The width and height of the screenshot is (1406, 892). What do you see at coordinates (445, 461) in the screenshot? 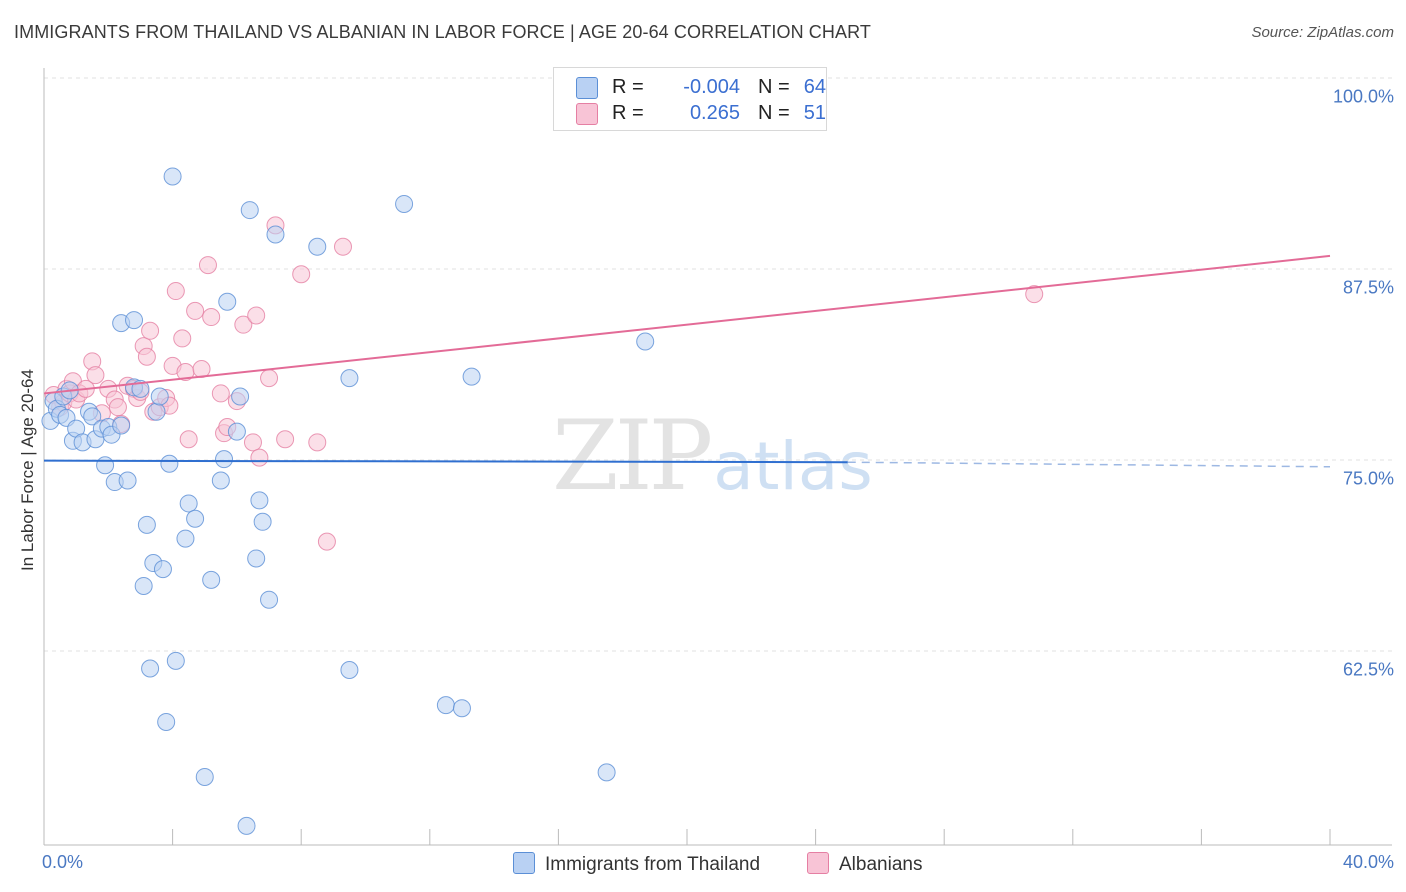
I see `thailand-trend-line` at bounding box center [445, 461].